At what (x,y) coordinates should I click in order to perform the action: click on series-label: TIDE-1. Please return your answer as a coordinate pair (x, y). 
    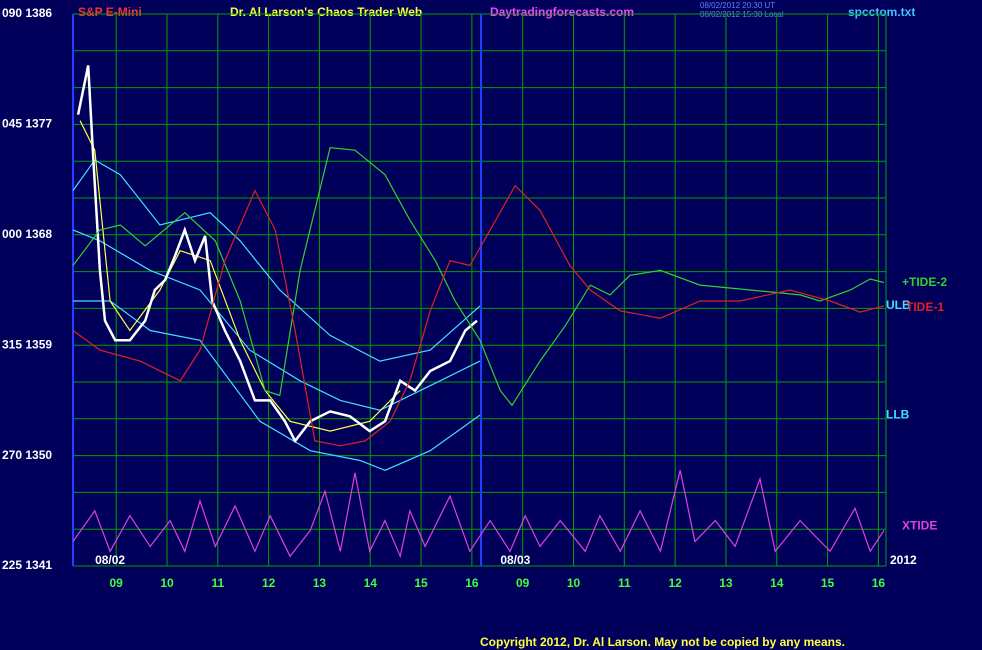
    Looking at the image, I should click on (925, 307).